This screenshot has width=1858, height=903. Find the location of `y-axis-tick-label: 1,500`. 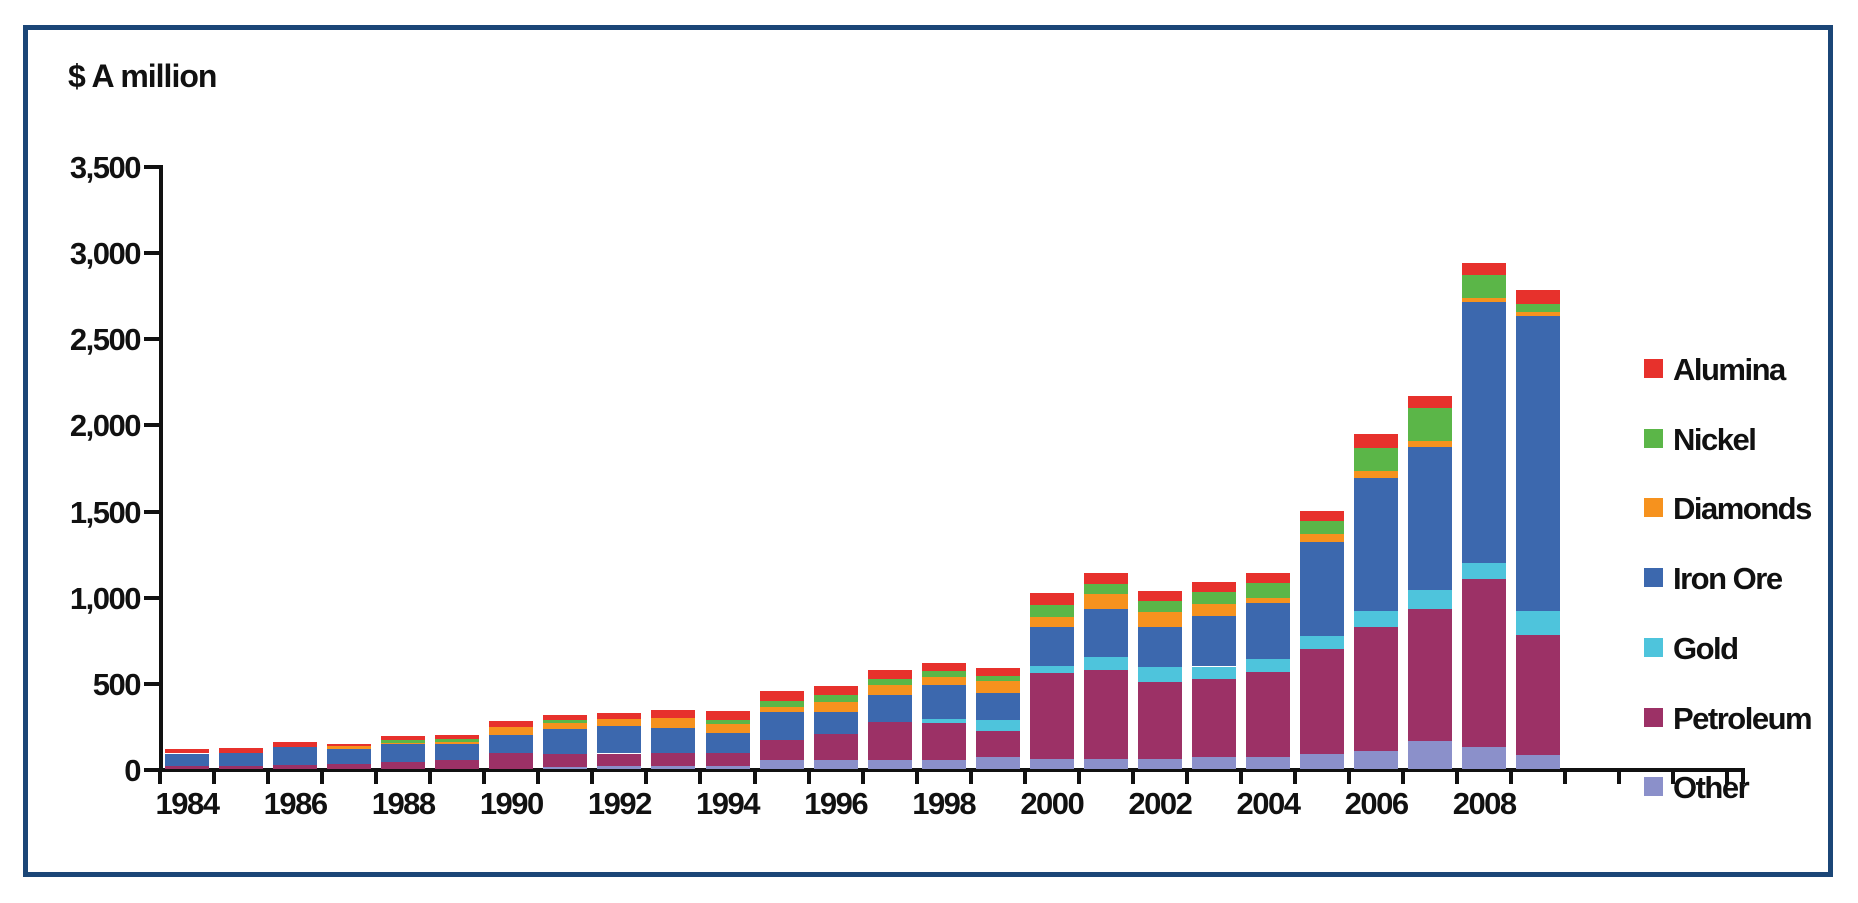

y-axis-tick-label: 1,500 is located at coordinates (105, 512).